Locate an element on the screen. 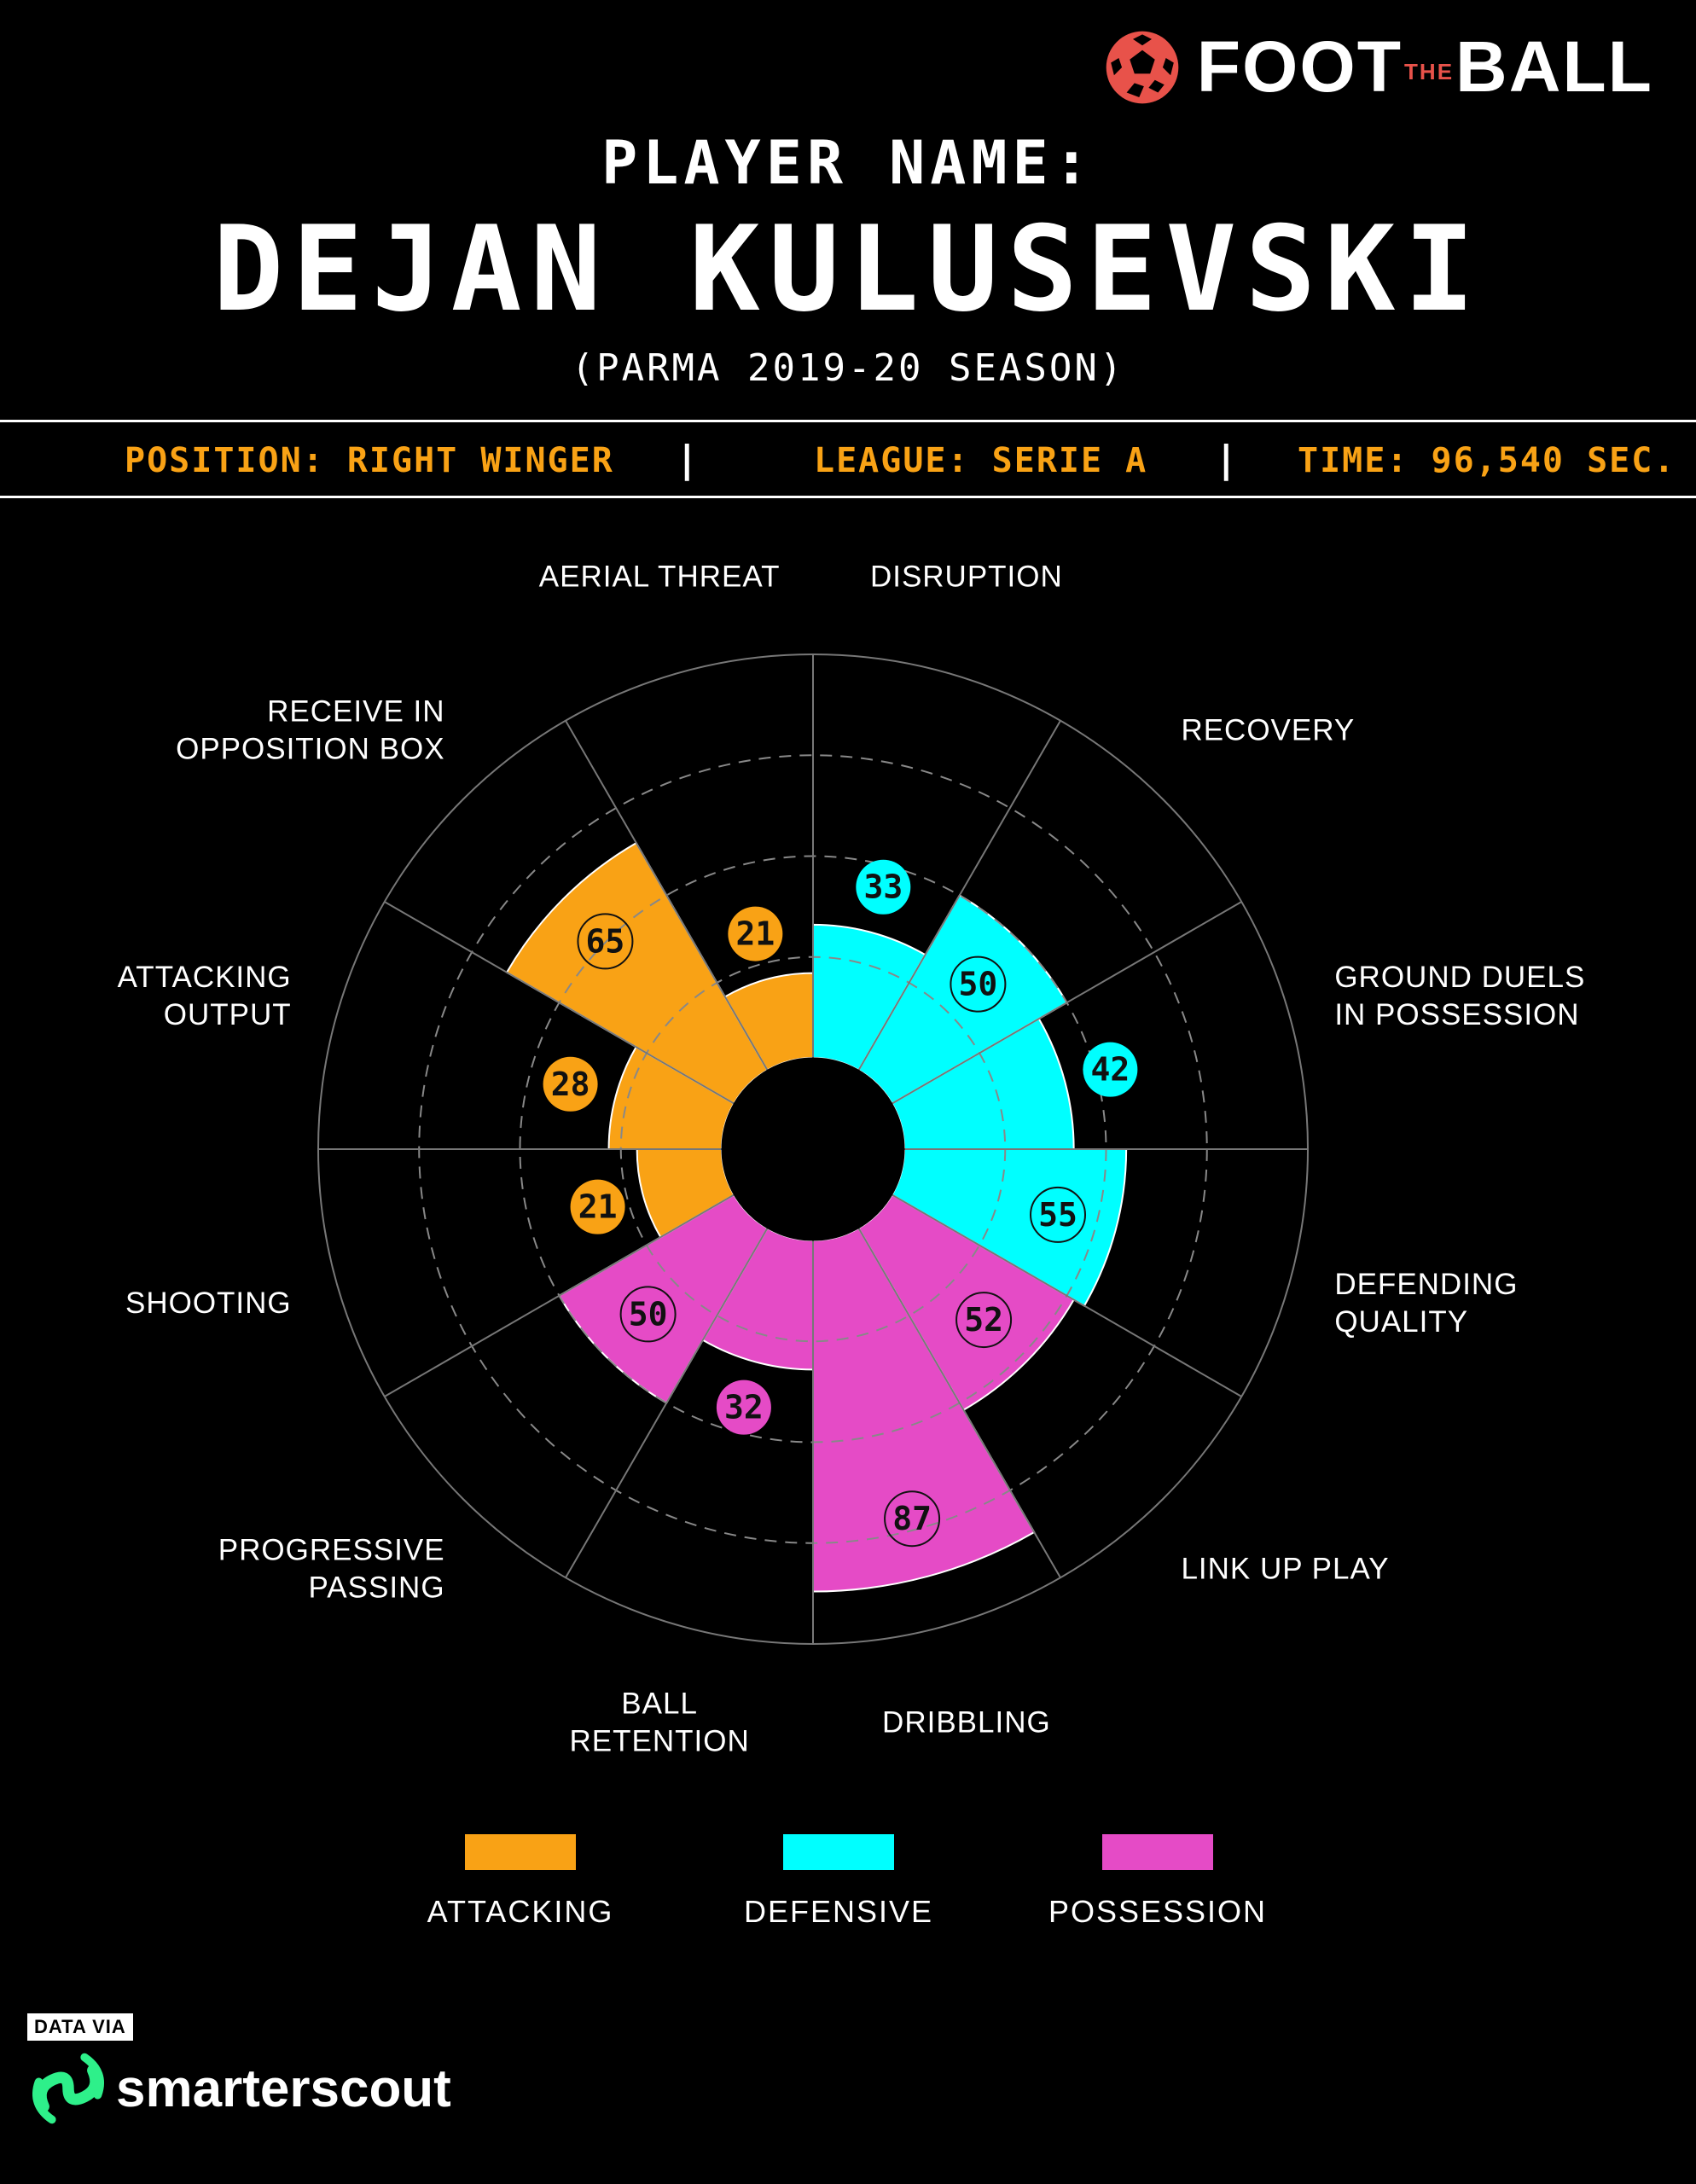  legend-item-possession: POSSESSION is located at coordinates (1158, 1882).